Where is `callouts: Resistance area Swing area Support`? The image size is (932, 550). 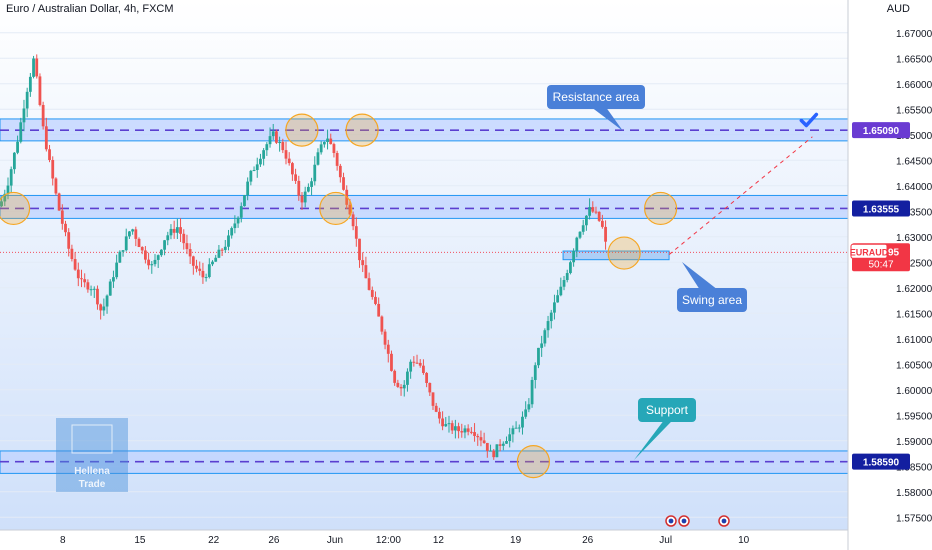 callouts: Resistance area Swing area Support is located at coordinates (647, 272).